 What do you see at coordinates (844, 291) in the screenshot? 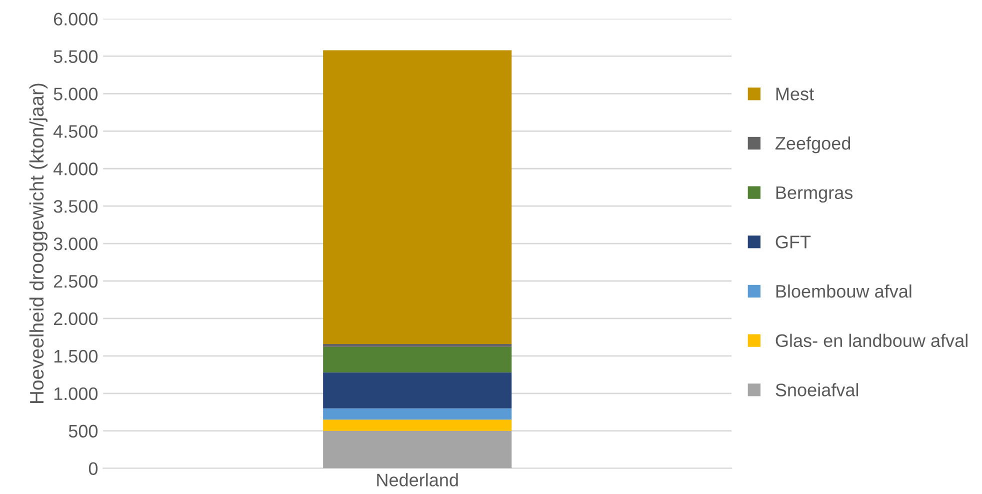
I see `legend-label: Bloembouw afval` at bounding box center [844, 291].